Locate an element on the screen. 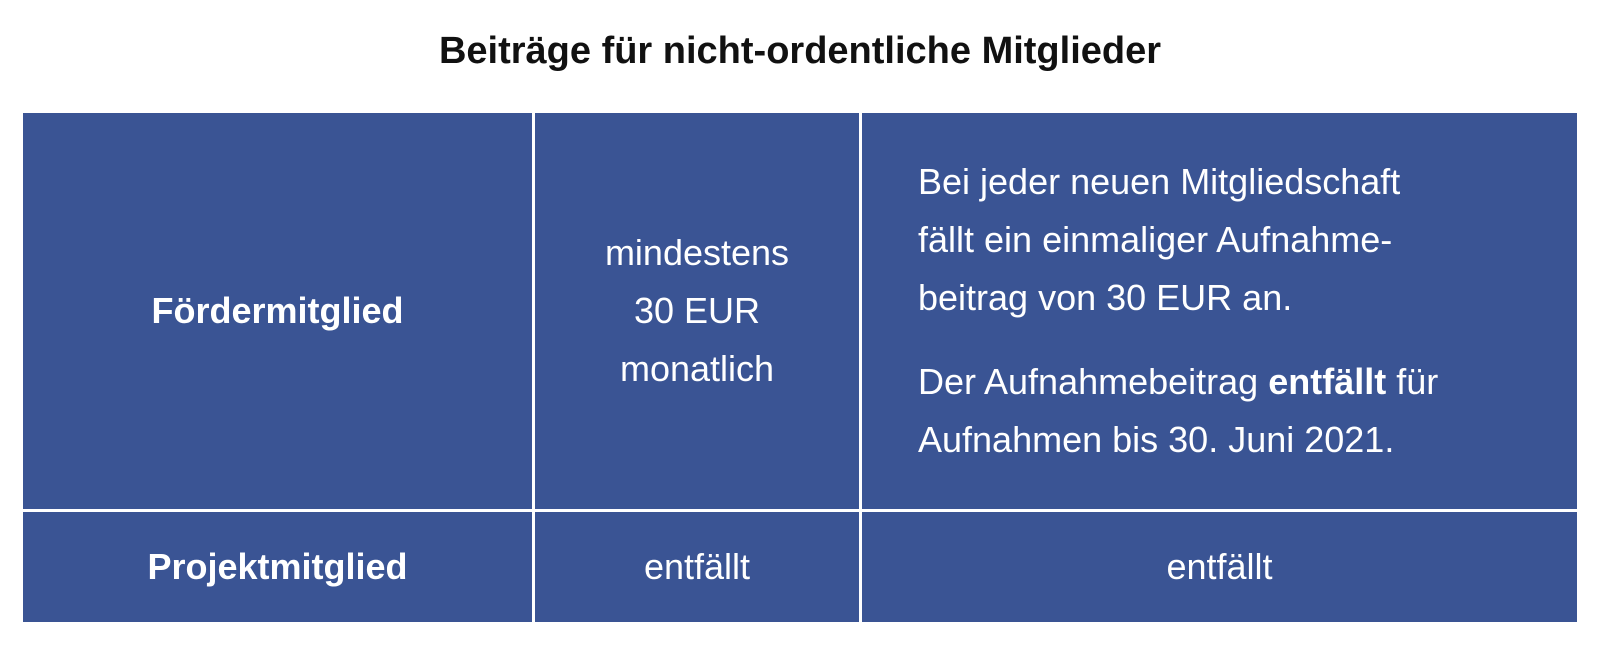 The image size is (1600, 651). note-line-4: Der Aufnahmebeitrag entfällt für is located at coordinates (1219, 382).